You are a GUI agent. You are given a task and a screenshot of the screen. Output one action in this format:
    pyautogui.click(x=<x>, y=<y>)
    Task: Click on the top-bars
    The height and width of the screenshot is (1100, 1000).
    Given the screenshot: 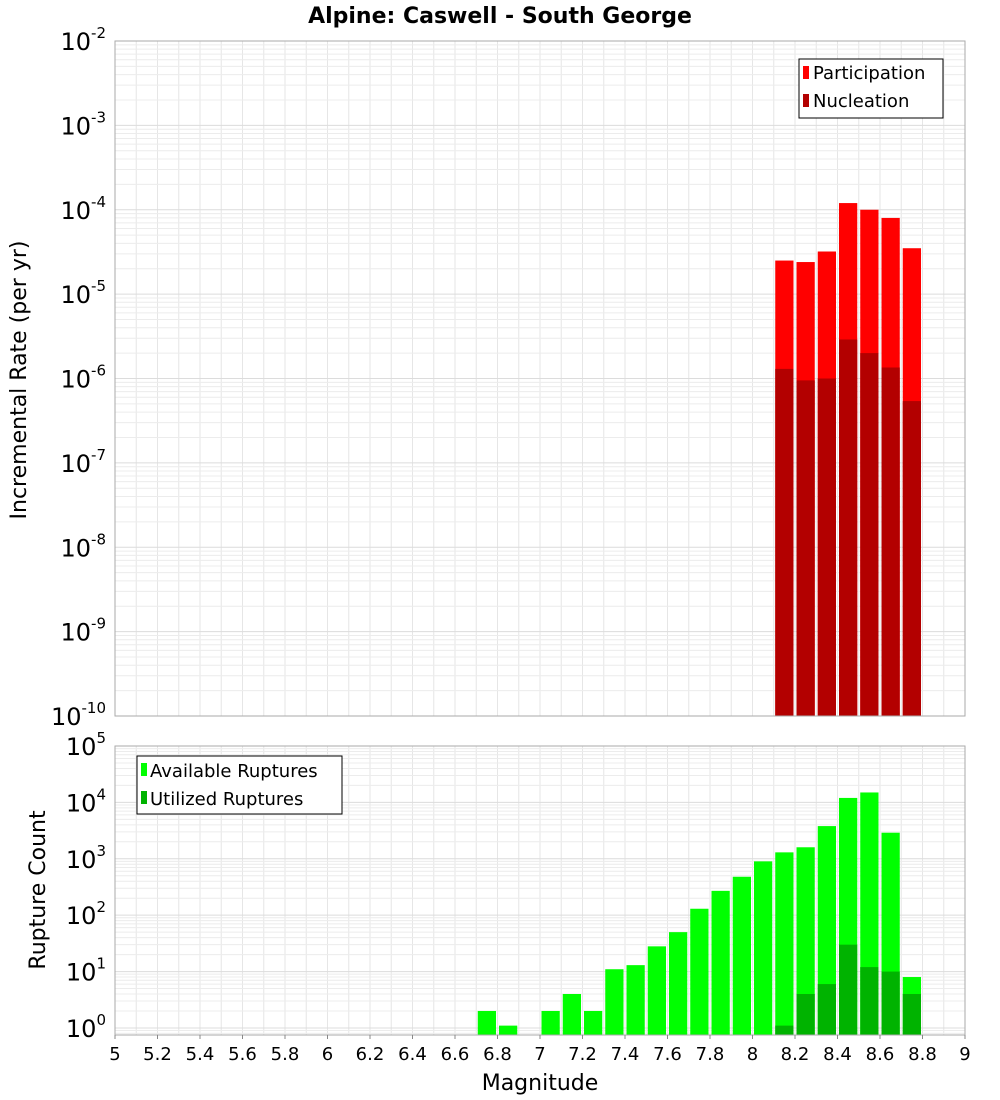 What is the action you would take?
    pyautogui.click(x=848, y=460)
    